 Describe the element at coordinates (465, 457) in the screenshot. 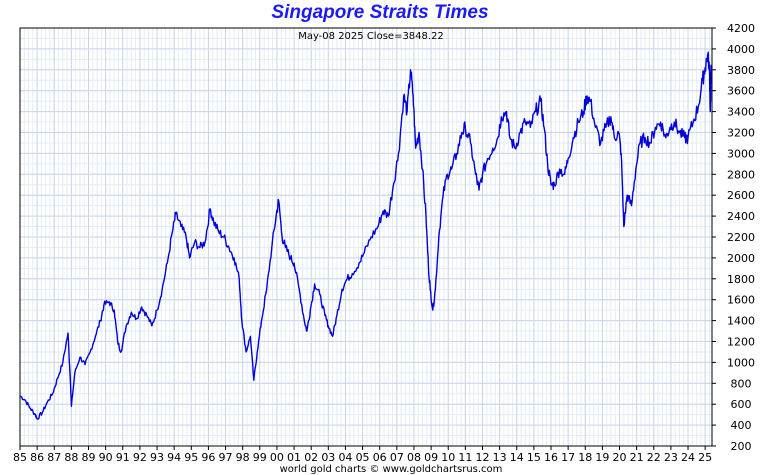

I see `x-tick-label: 11` at that location.